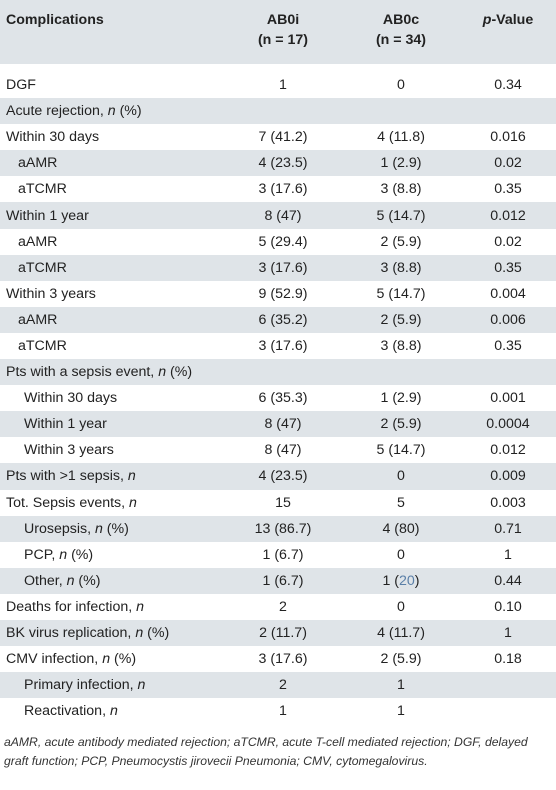 The width and height of the screenshot is (556, 790). What do you see at coordinates (508, 319) in the screenshot?
I see `cell-p-value: 0.006` at bounding box center [508, 319].